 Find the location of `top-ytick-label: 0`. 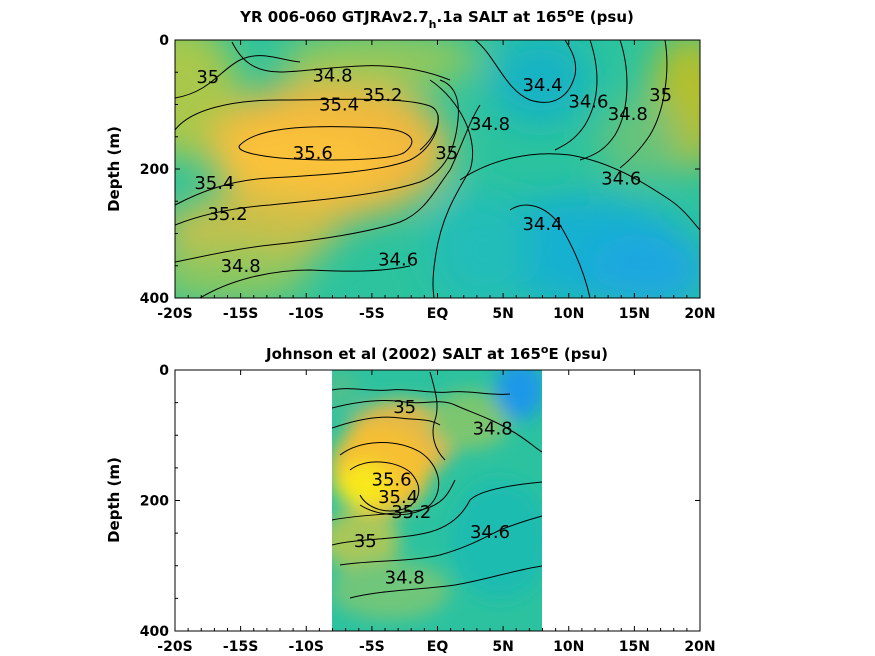

top-ytick-label: 0 is located at coordinates (164, 41).